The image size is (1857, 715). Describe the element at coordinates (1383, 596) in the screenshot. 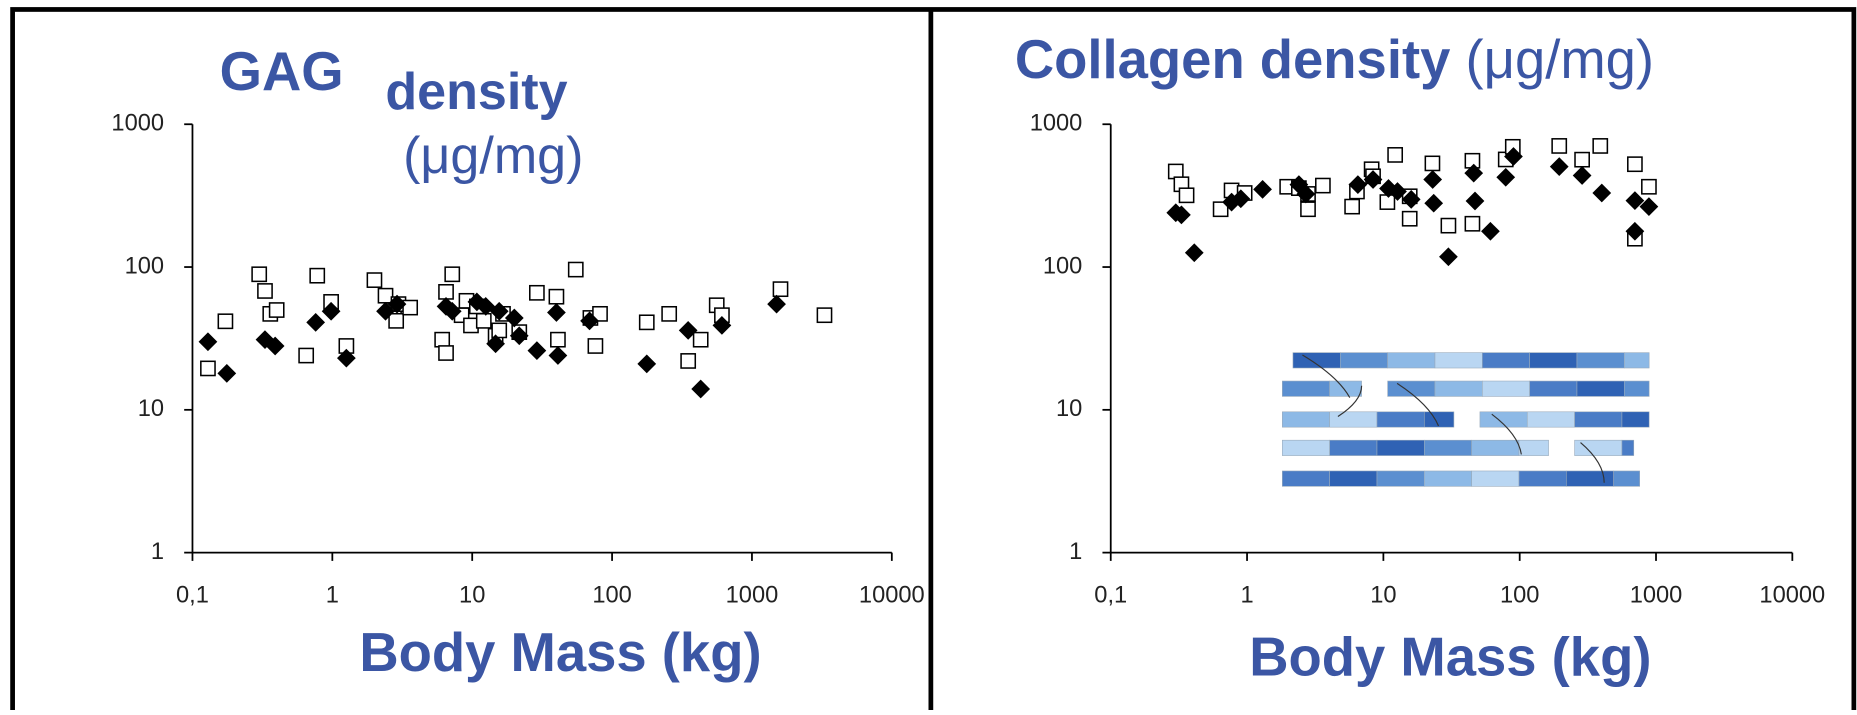

I see `x-tick-label: 10` at that location.